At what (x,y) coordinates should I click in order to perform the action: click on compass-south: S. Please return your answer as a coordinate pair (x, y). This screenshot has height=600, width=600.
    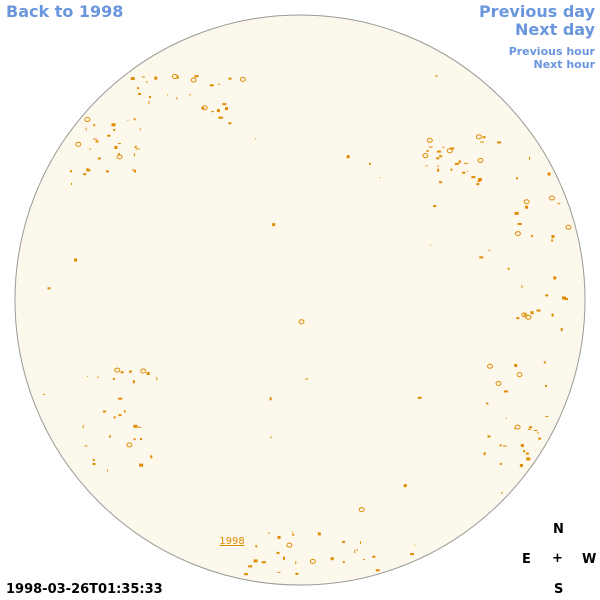
    Looking at the image, I should click on (559, 589).